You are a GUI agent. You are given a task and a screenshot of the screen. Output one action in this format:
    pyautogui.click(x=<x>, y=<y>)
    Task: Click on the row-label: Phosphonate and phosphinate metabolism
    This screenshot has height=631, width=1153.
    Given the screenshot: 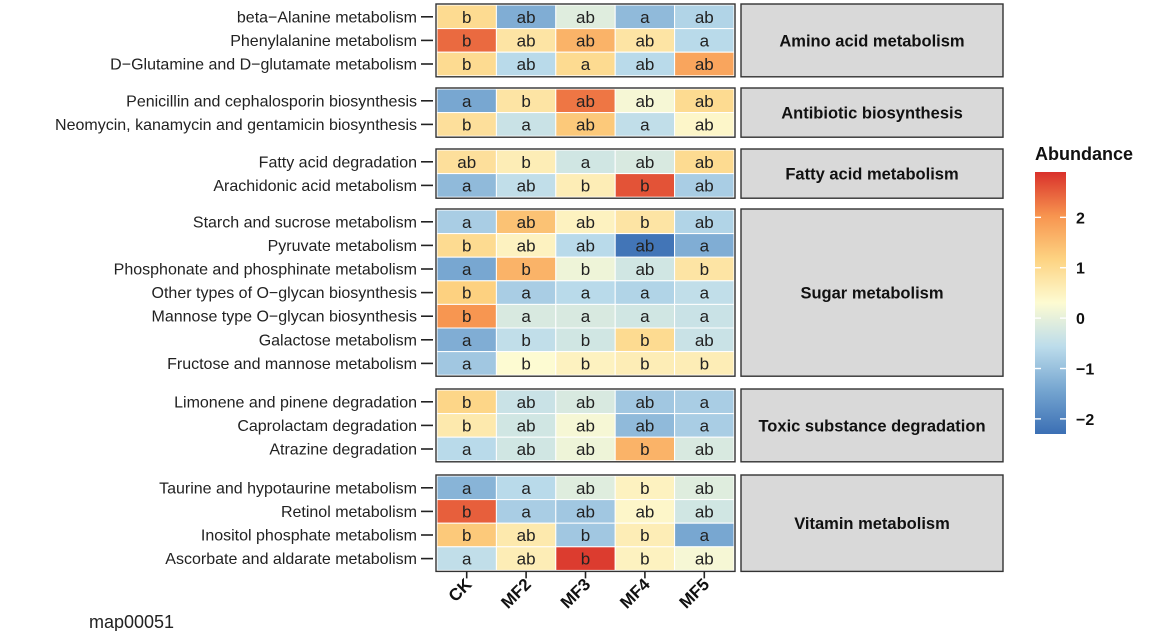 What is the action you would take?
    pyautogui.click(x=265, y=270)
    